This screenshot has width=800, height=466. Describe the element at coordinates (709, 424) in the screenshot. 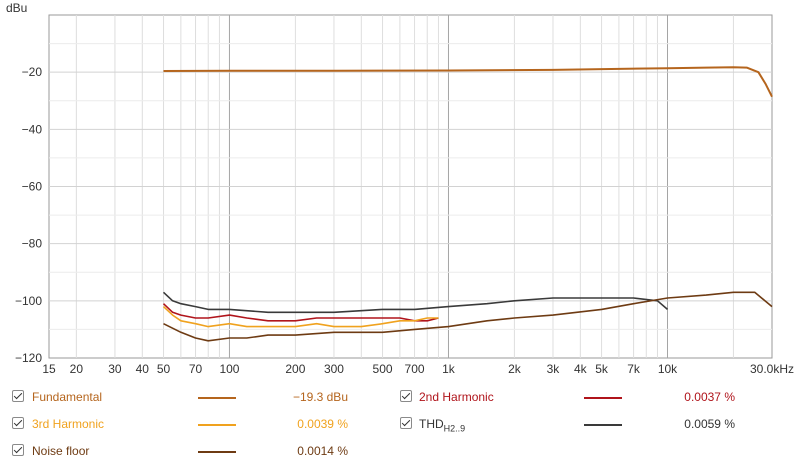

I see `legend-value: 0.0059 %` at that location.